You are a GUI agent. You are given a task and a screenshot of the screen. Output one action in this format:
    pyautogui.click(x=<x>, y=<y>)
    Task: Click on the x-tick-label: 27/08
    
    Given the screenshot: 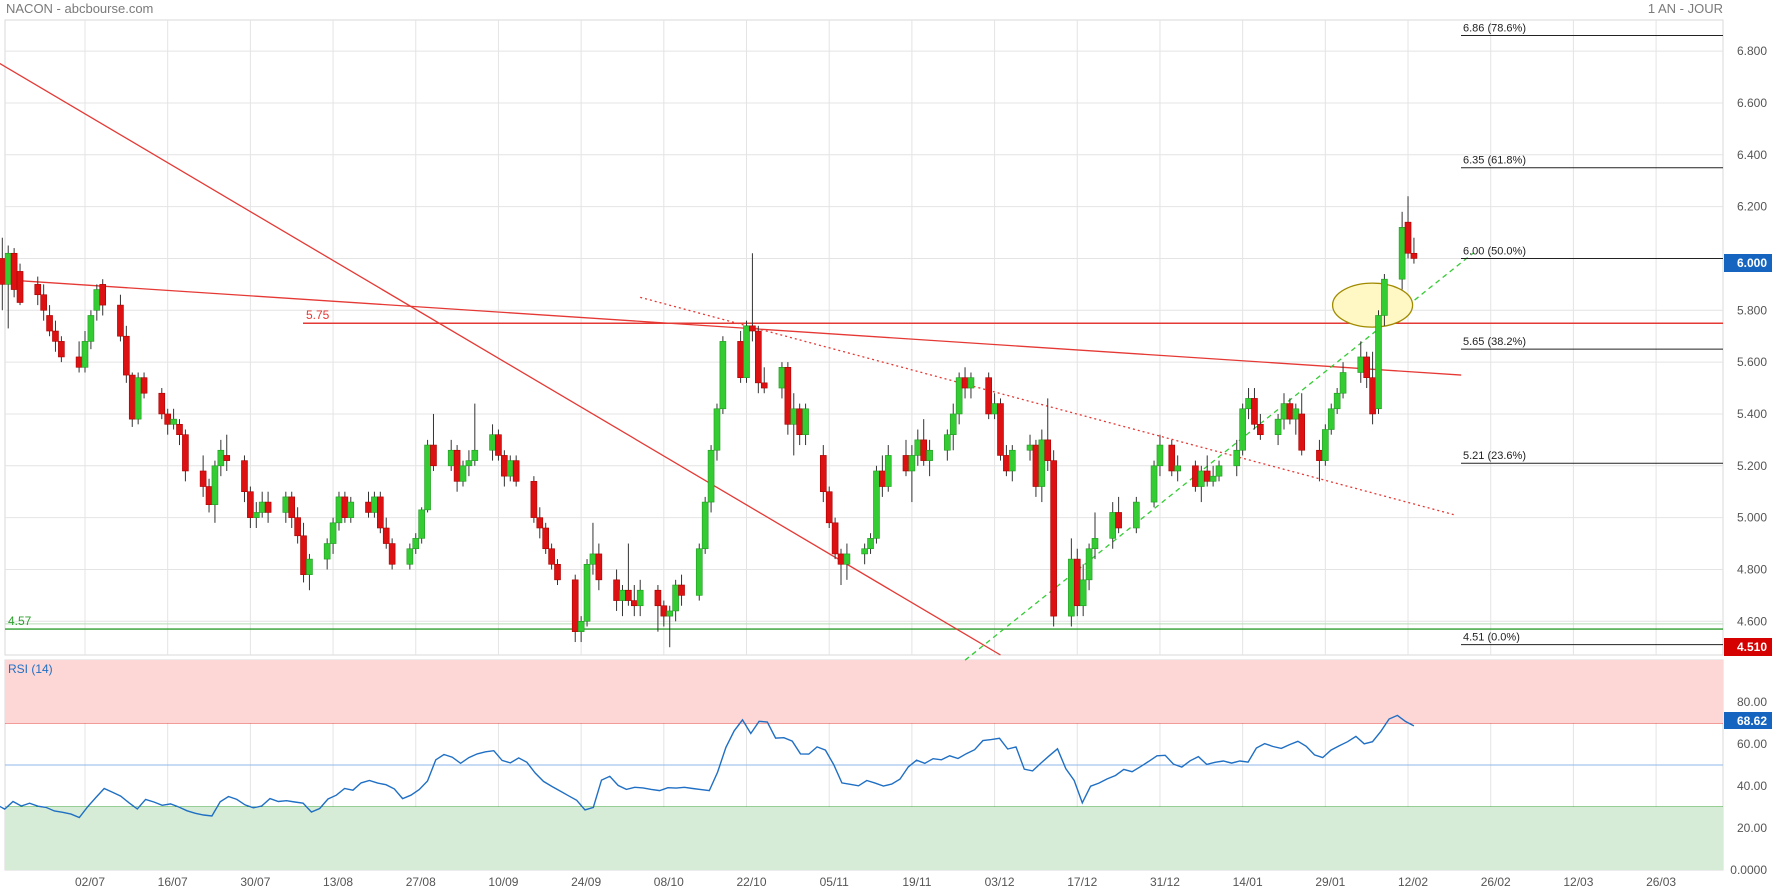 What is the action you would take?
    pyautogui.click(x=421, y=882)
    